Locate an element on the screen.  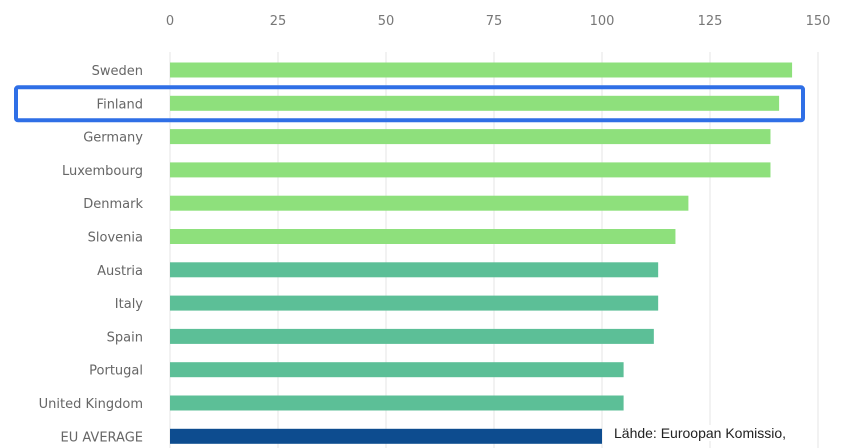
x-axis-tick-labels: 0 25 50 75 100 125 150 is located at coordinates (498, 21).